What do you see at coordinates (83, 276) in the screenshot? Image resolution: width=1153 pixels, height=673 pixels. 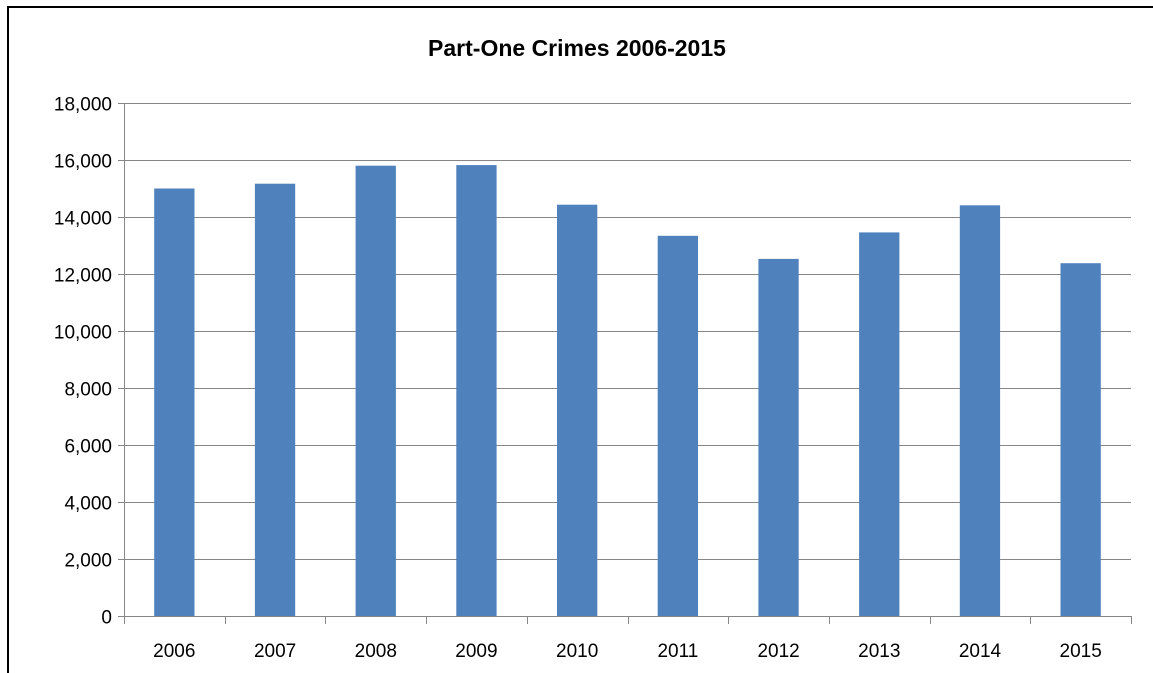 I see `y-tick-label: 12,000` at bounding box center [83, 276].